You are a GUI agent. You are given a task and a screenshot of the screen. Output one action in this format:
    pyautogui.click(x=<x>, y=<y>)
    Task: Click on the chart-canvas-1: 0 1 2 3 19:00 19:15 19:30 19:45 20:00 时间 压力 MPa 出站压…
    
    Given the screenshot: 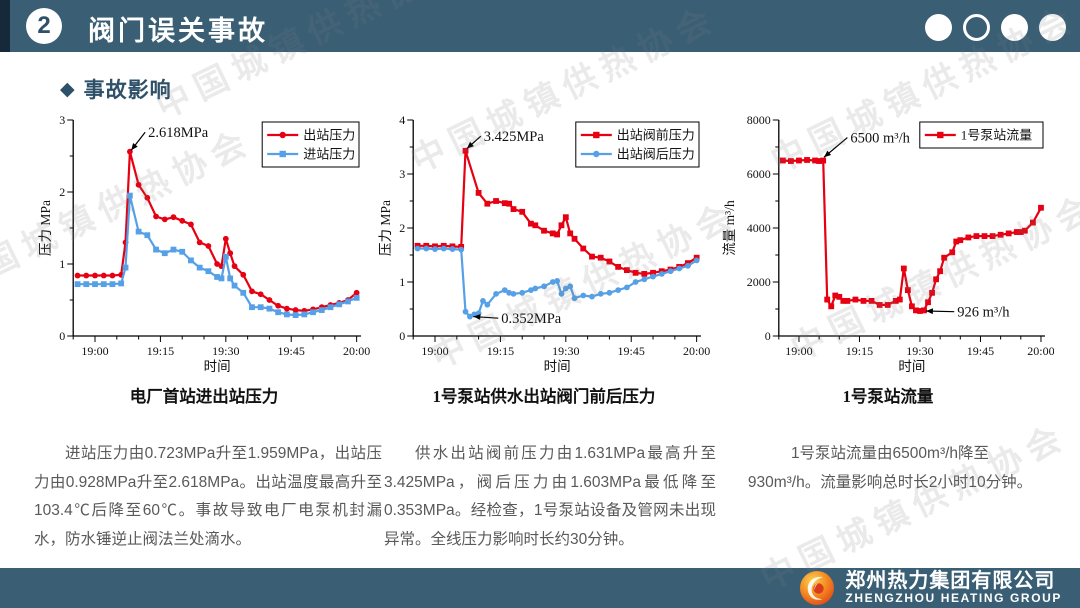 What is the action you would take?
    pyautogui.click(x=204, y=244)
    